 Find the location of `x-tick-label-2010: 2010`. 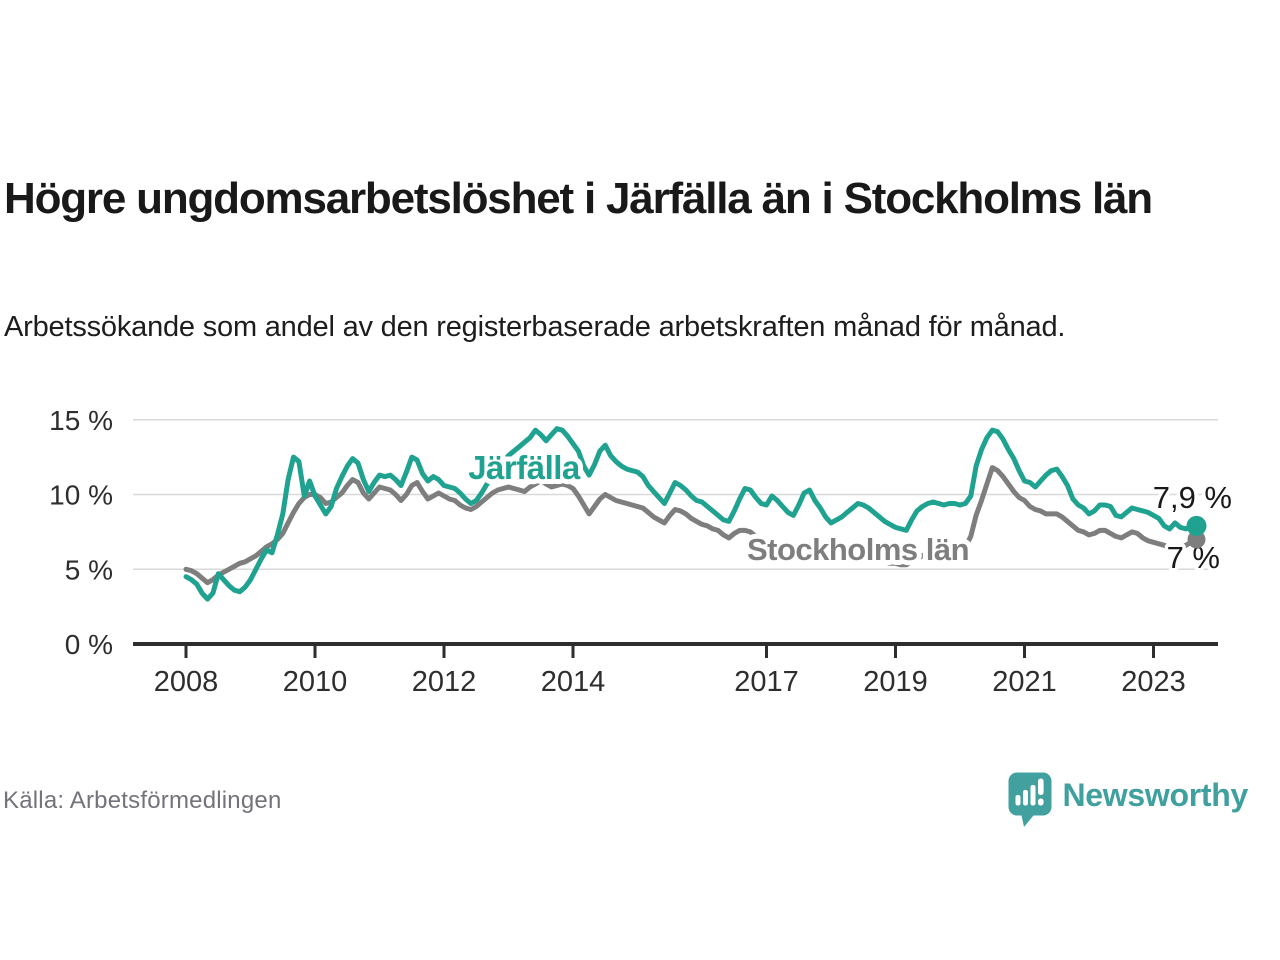

x-tick-label-2010: 2010 is located at coordinates (315, 682).